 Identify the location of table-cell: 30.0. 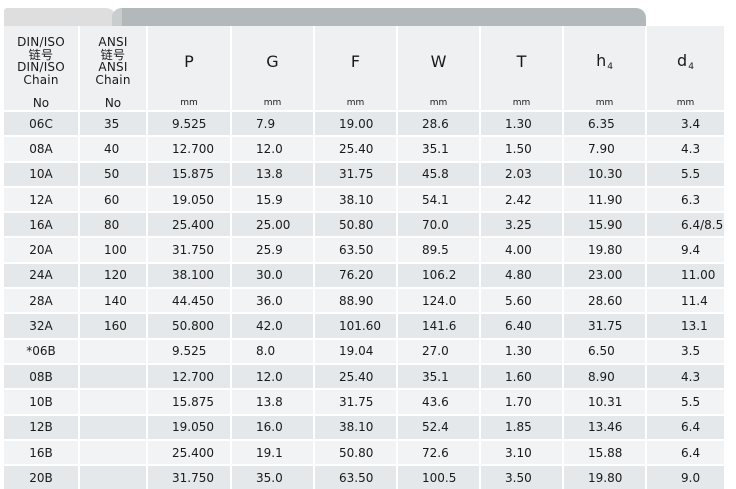
(273, 274).